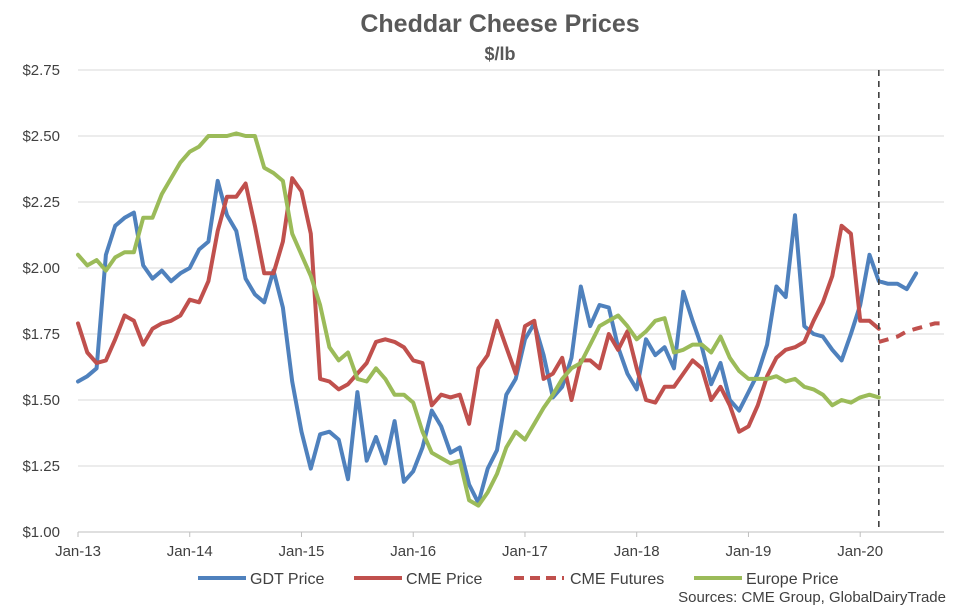 This screenshot has width=975, height=608. Describe the element at coordinates (190, 551) in the screenshot. I see `x-tick-label: Jan-14` at that location.